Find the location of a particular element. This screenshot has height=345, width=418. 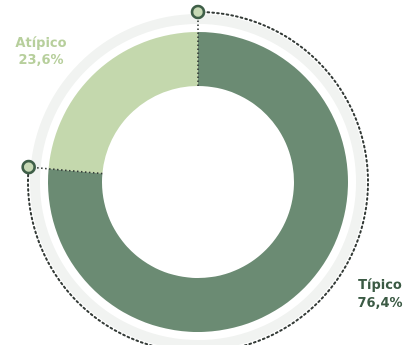

label-atipico-name: Atípico is located at coordinates (40, 43).